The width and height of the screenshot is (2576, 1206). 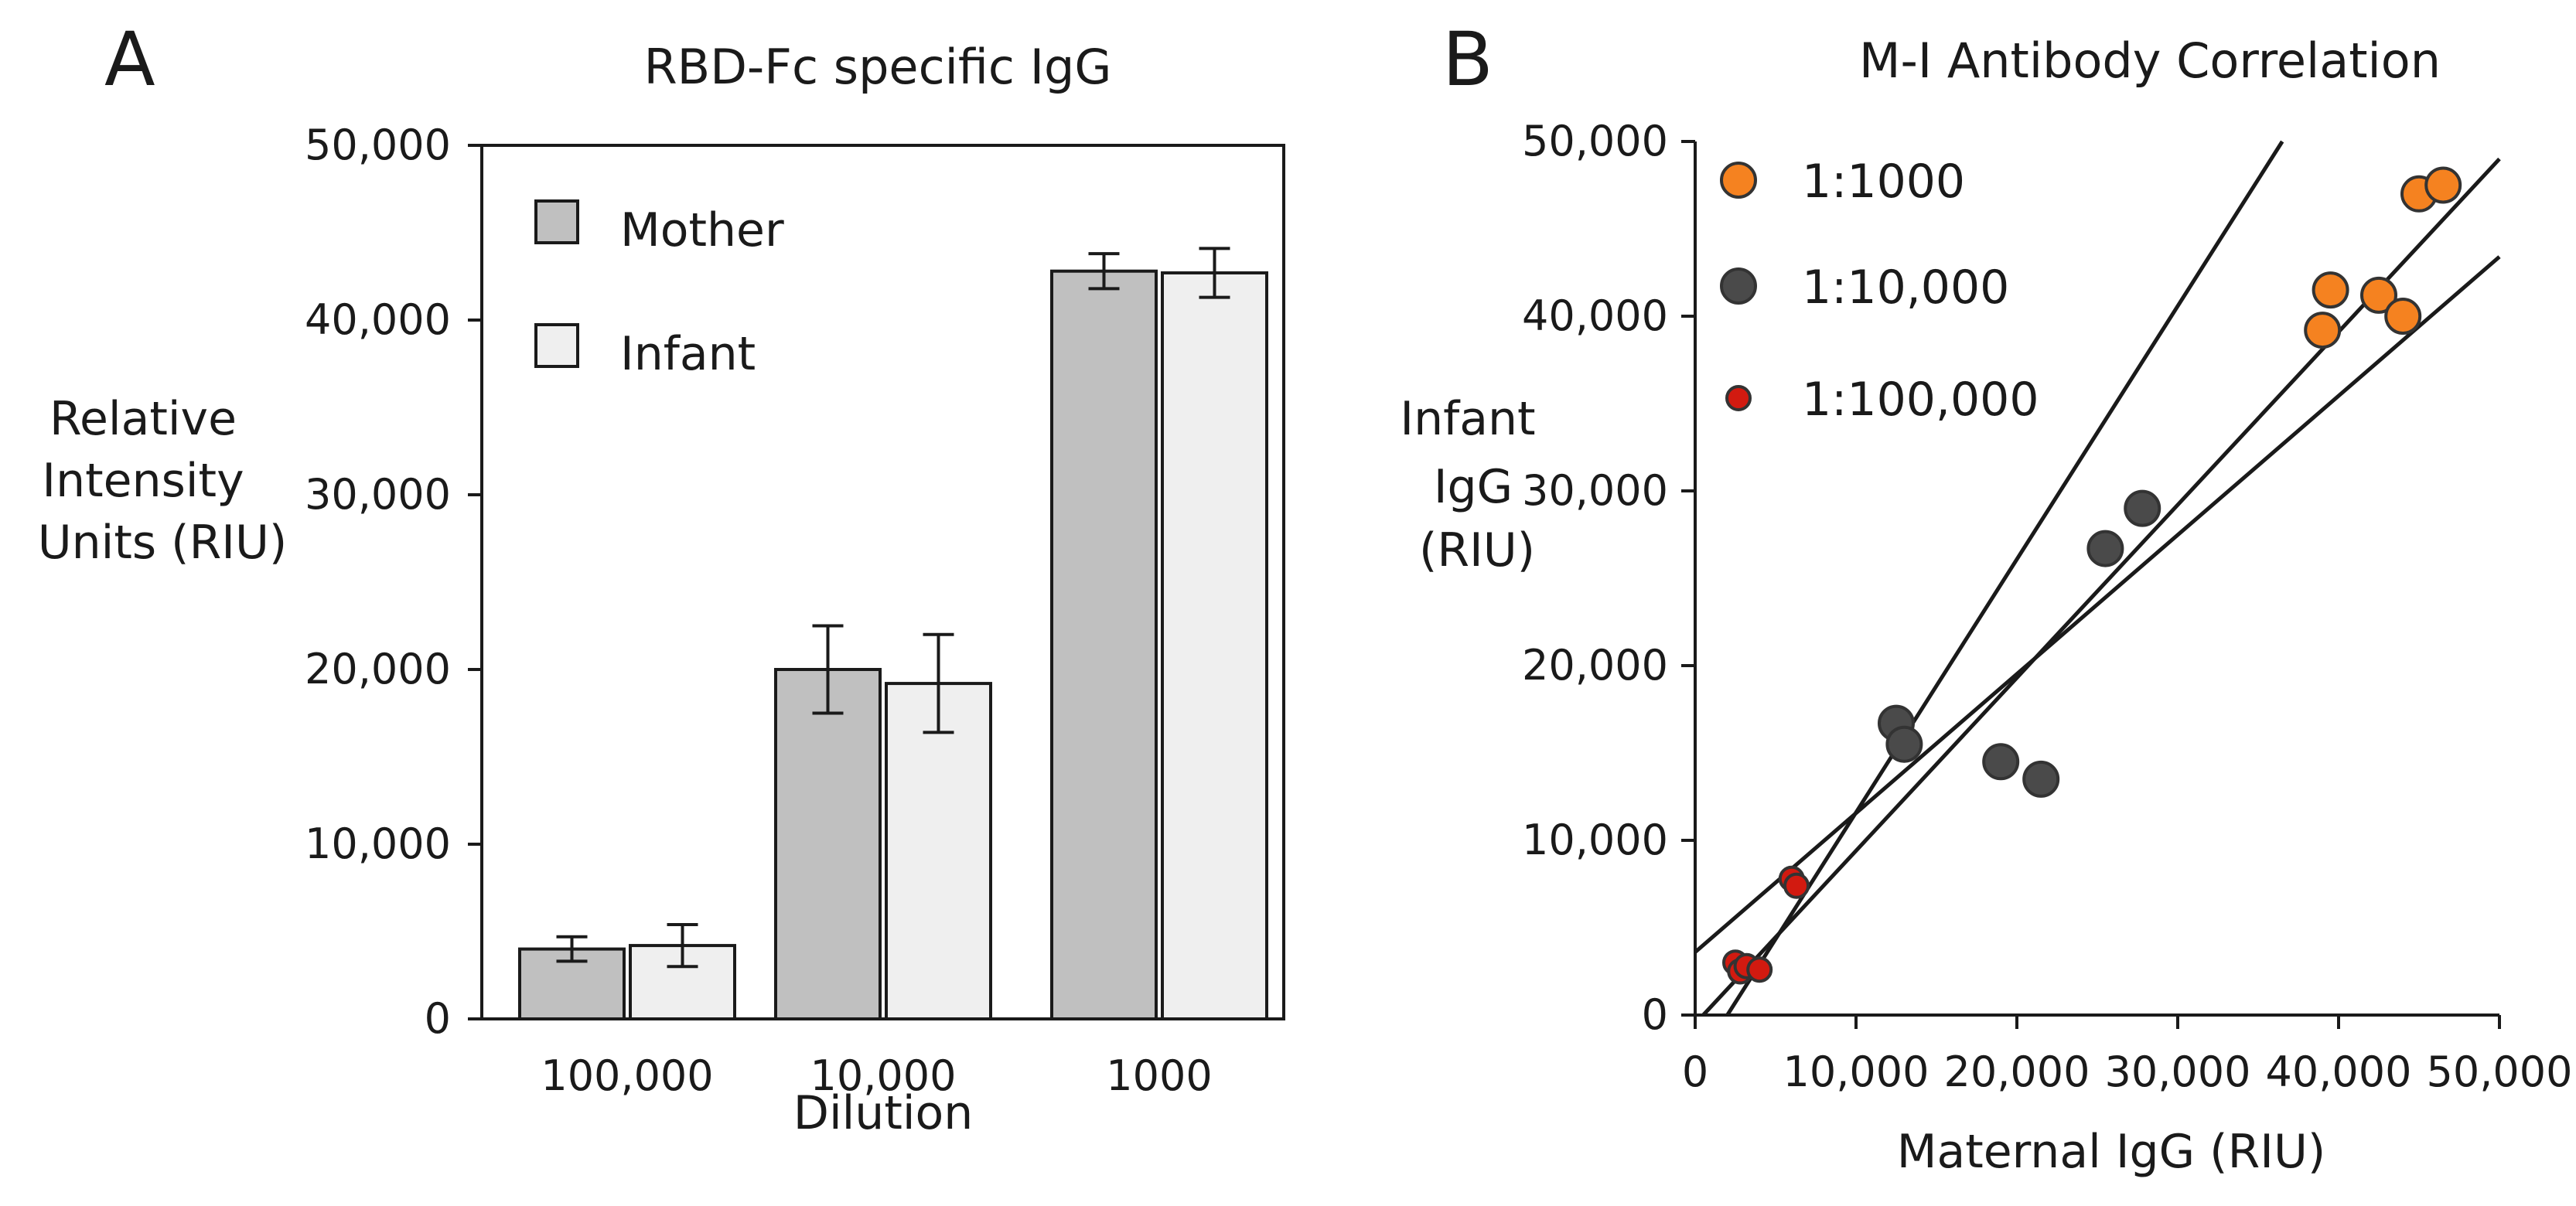 I want to click on a-x-tick-label: 100,000, so click(x=627, y=1075).